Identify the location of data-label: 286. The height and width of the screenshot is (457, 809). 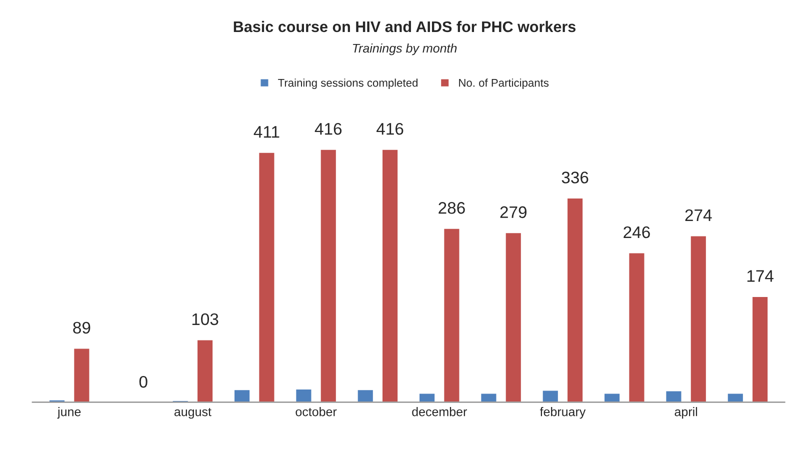
(451, 208).